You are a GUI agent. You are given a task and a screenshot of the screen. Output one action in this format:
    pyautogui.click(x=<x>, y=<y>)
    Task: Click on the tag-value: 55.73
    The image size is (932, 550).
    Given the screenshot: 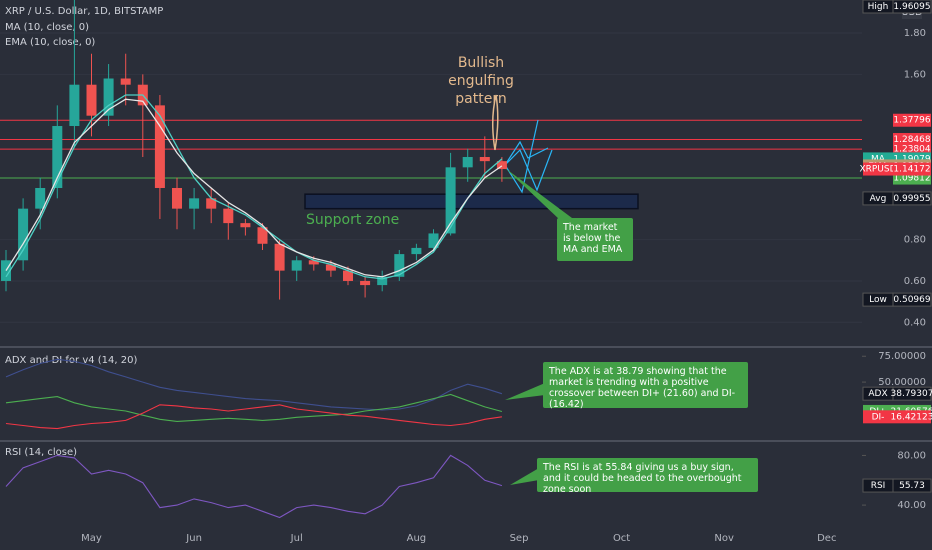 What is the action you would take?
    pyautogui.click(x=912, y=486)
    